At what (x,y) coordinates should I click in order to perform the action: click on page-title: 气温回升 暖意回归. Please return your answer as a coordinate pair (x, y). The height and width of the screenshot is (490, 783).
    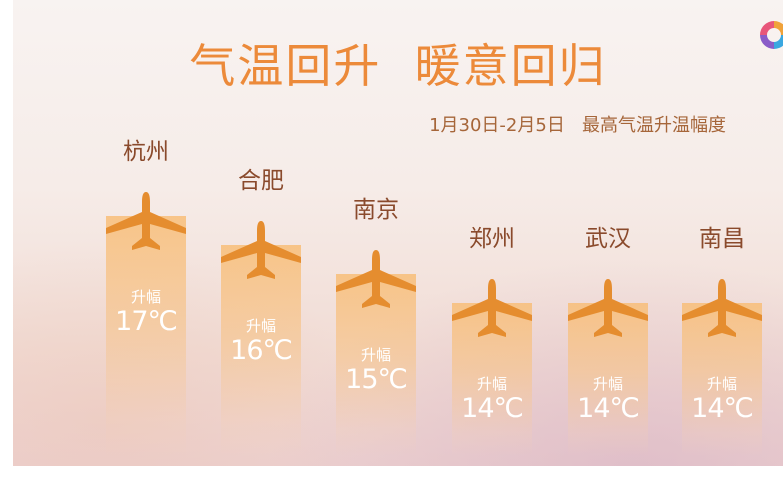
    Looking at the image, I should click on (398, 66).